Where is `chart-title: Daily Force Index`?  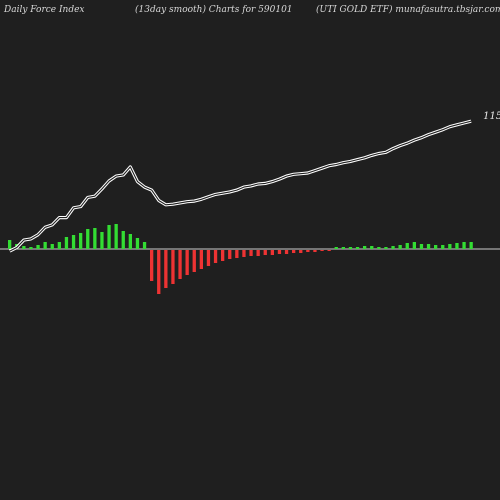 chart-title: Daily Force Index is located at coordinates (44, 10).